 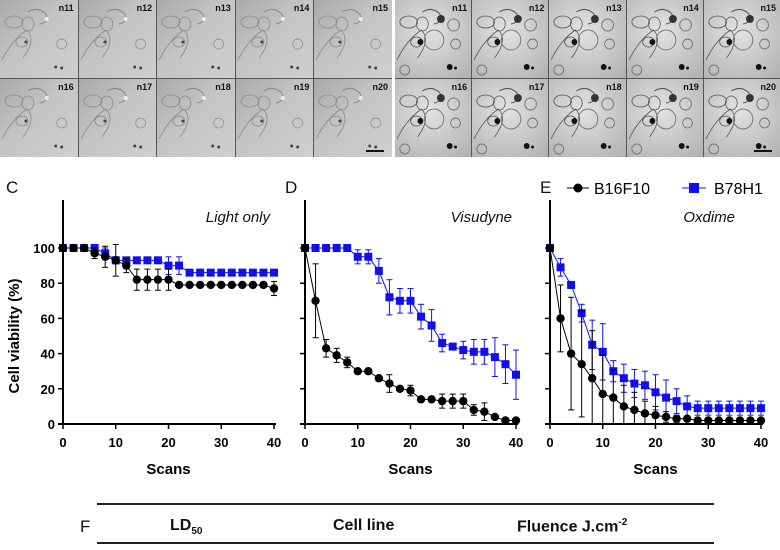 I want to click on header-cell-line: Cell line, so click(x=364, y=525).